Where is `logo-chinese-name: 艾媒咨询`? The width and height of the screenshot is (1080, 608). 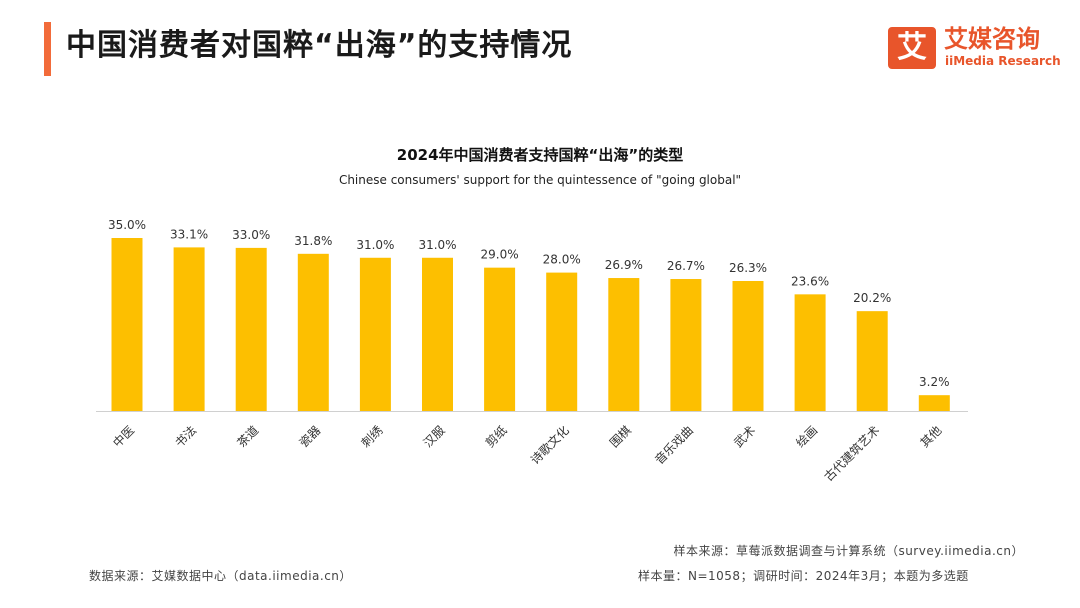 logo-chinese-name: 艾媒咨询 is located at coordinates (992, 39).